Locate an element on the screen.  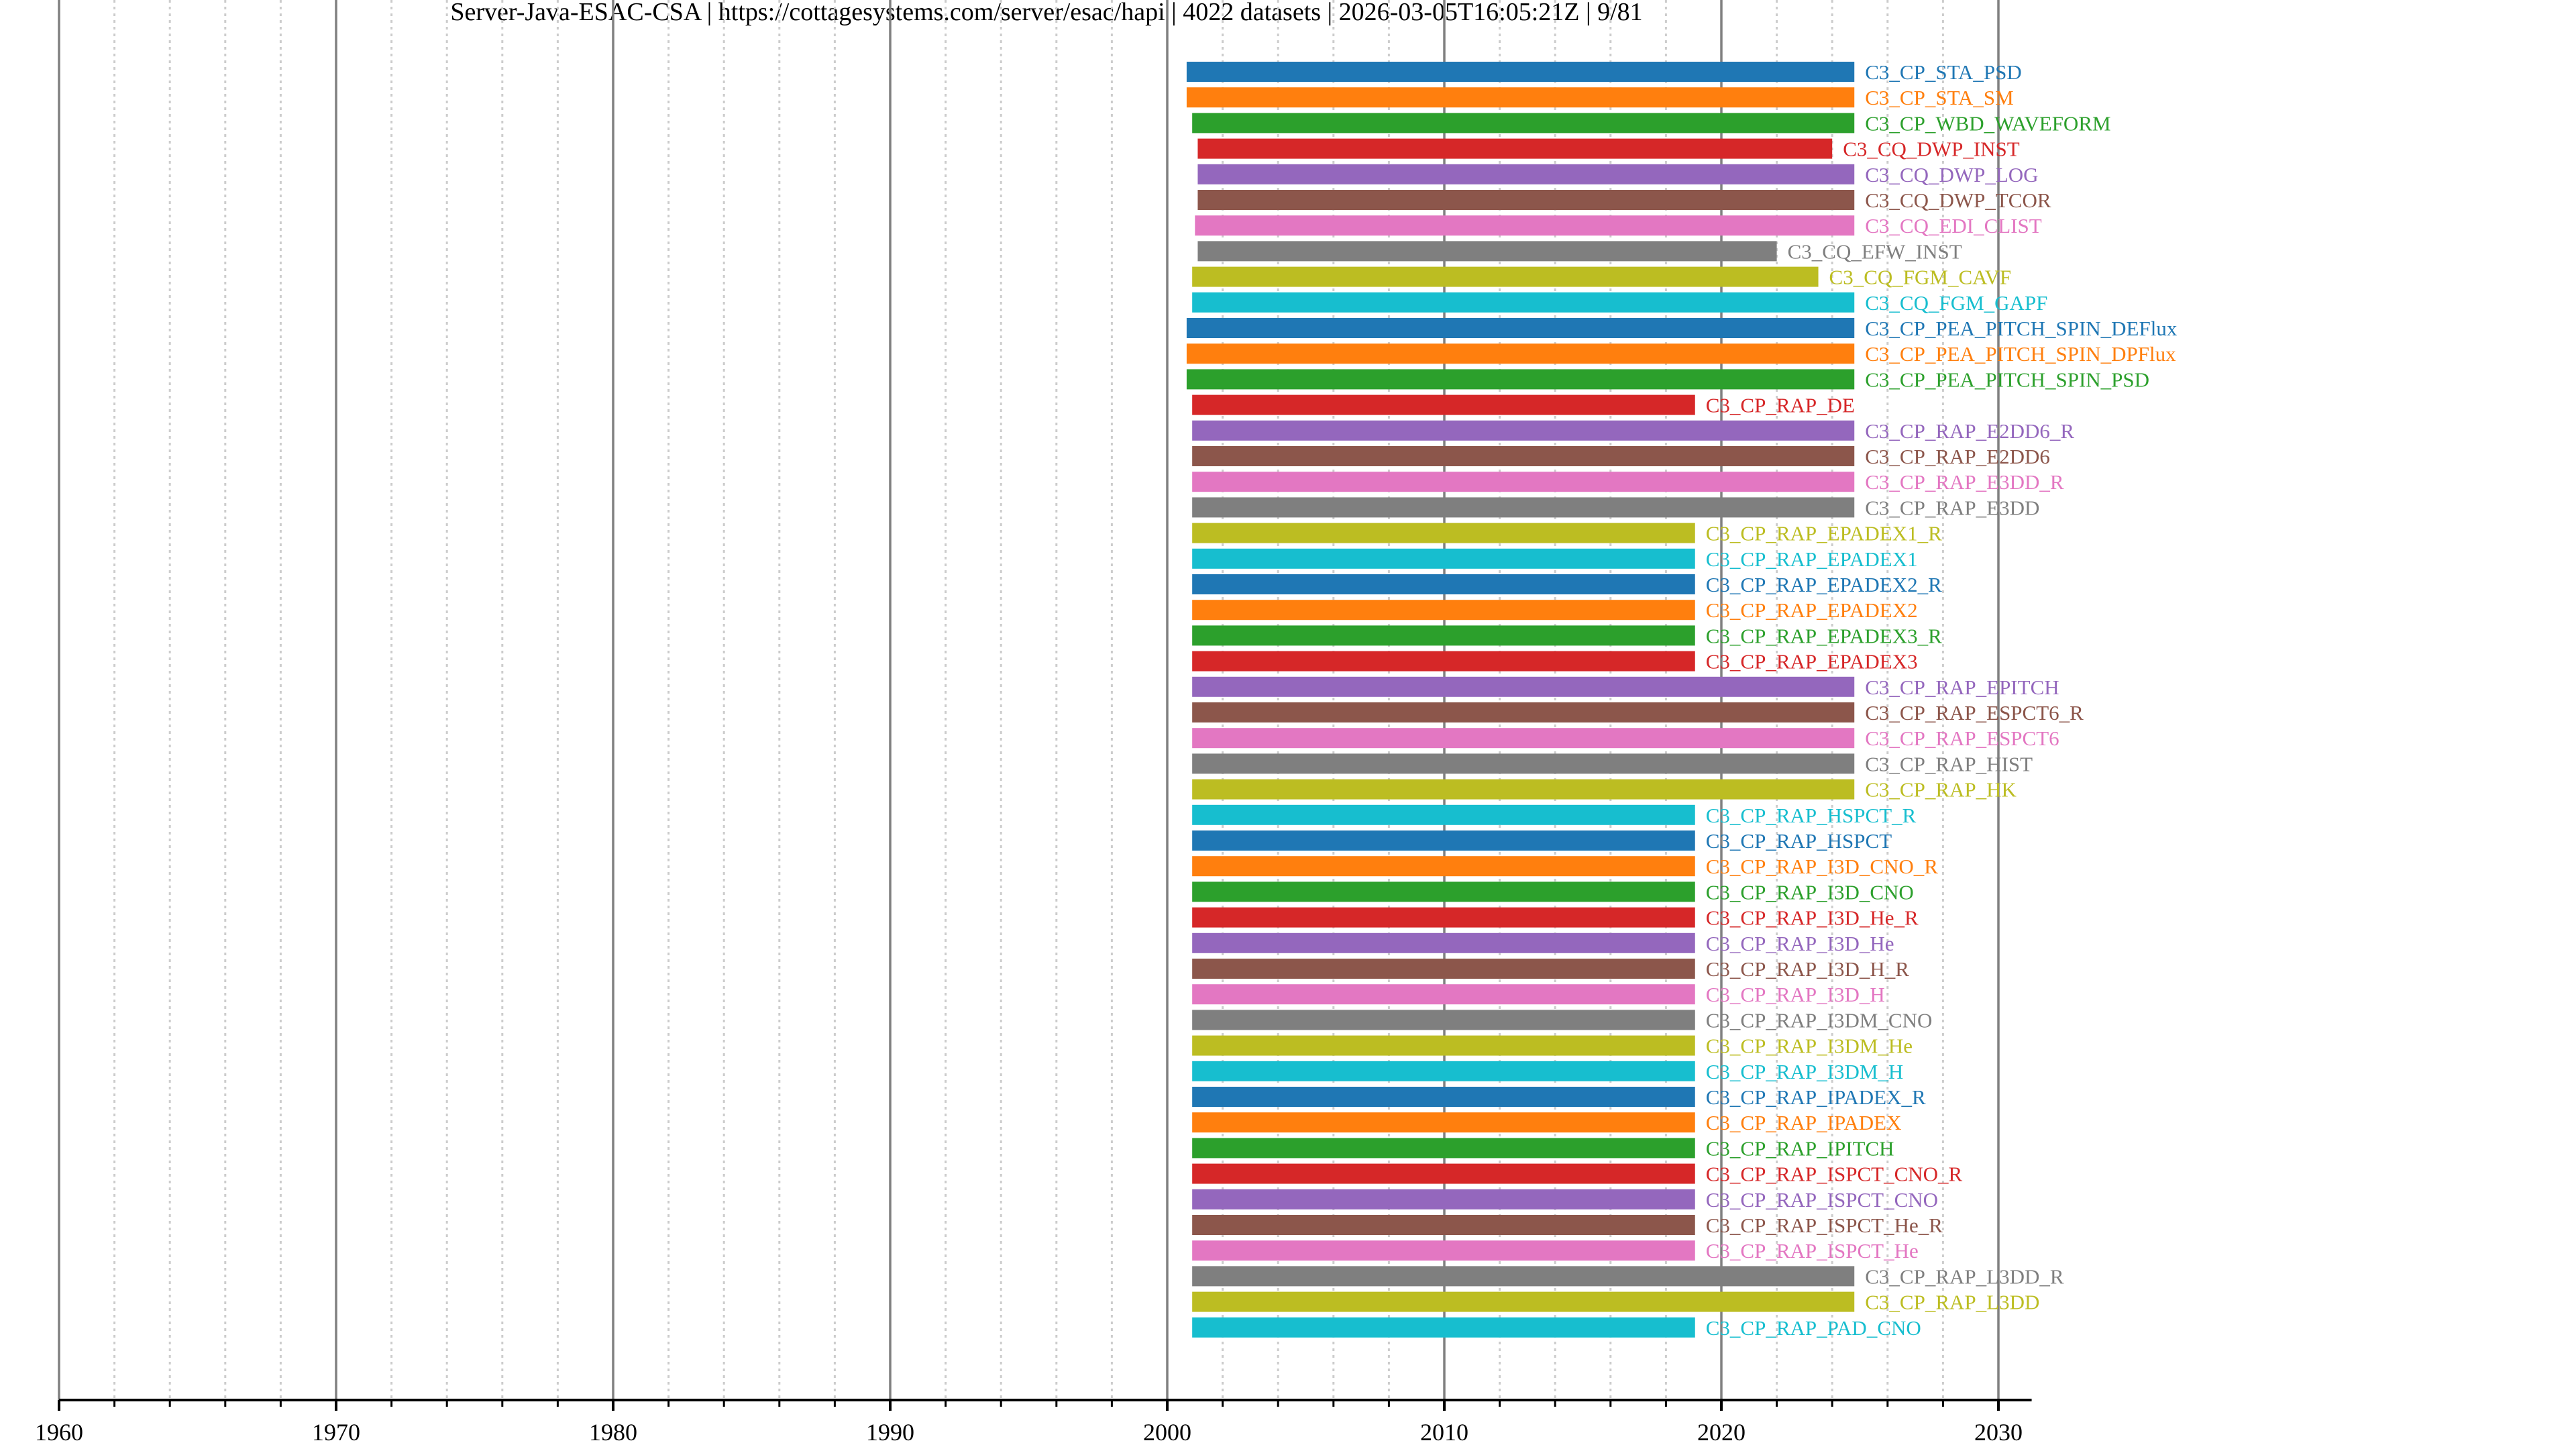
dataset-label: C3_CP_RAP_ISPCT_He is located at coordinates (1812, 1251).